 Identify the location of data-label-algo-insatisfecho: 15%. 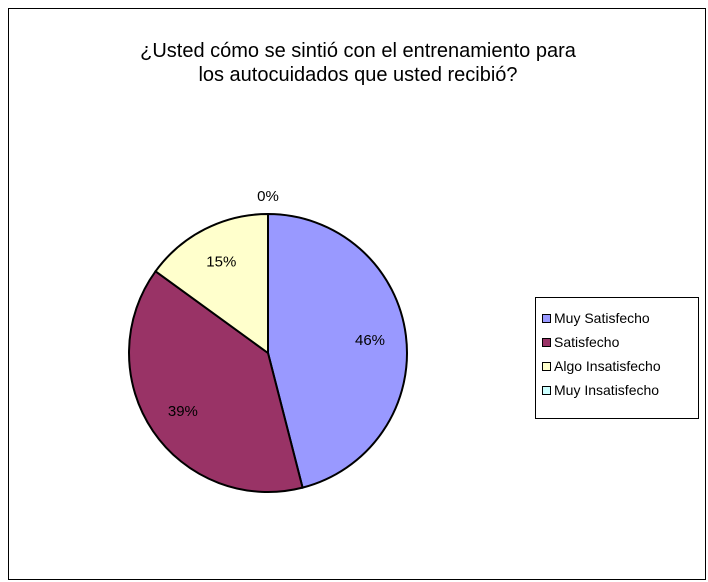
(221, 261).